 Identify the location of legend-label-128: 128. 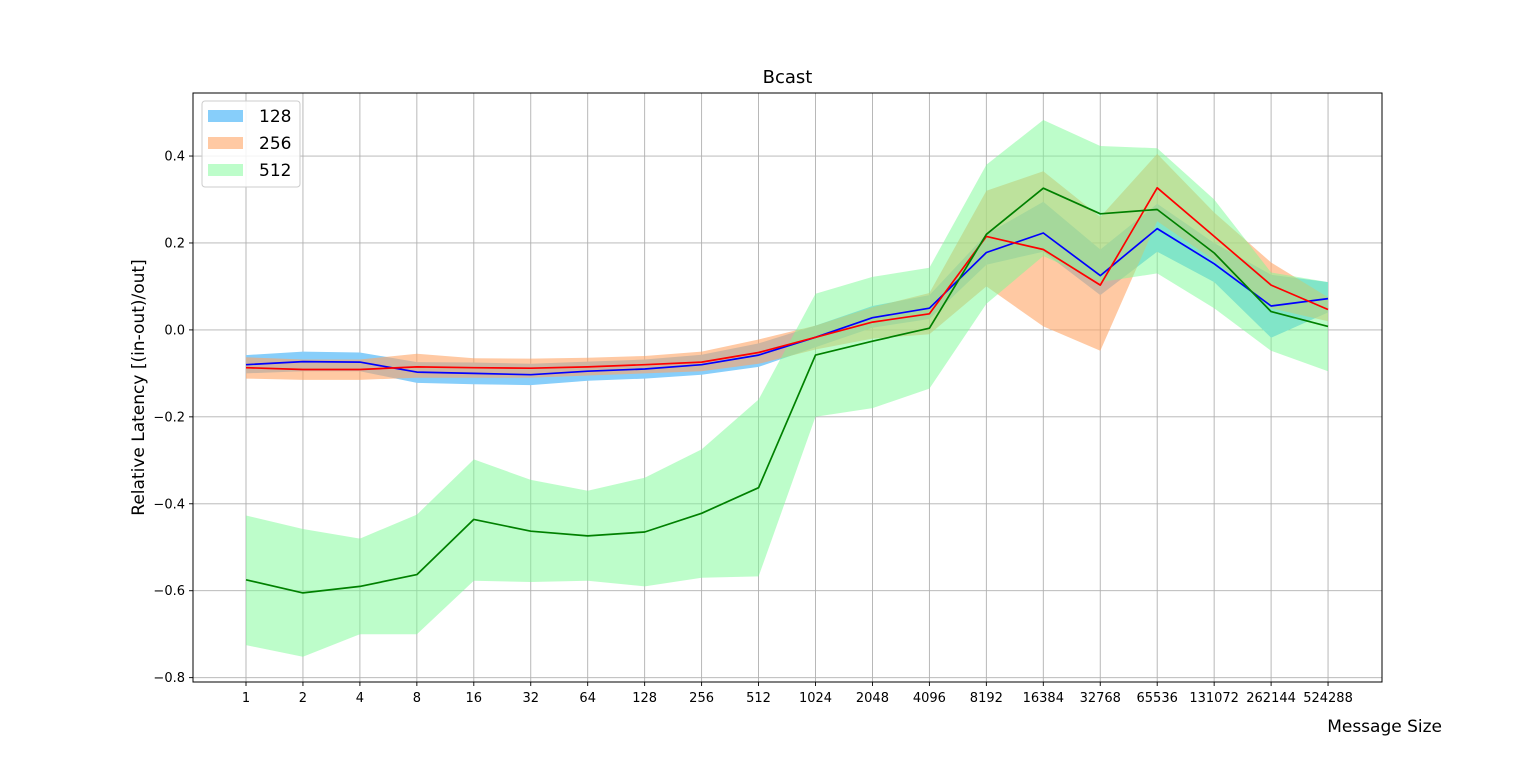
(275, 117).